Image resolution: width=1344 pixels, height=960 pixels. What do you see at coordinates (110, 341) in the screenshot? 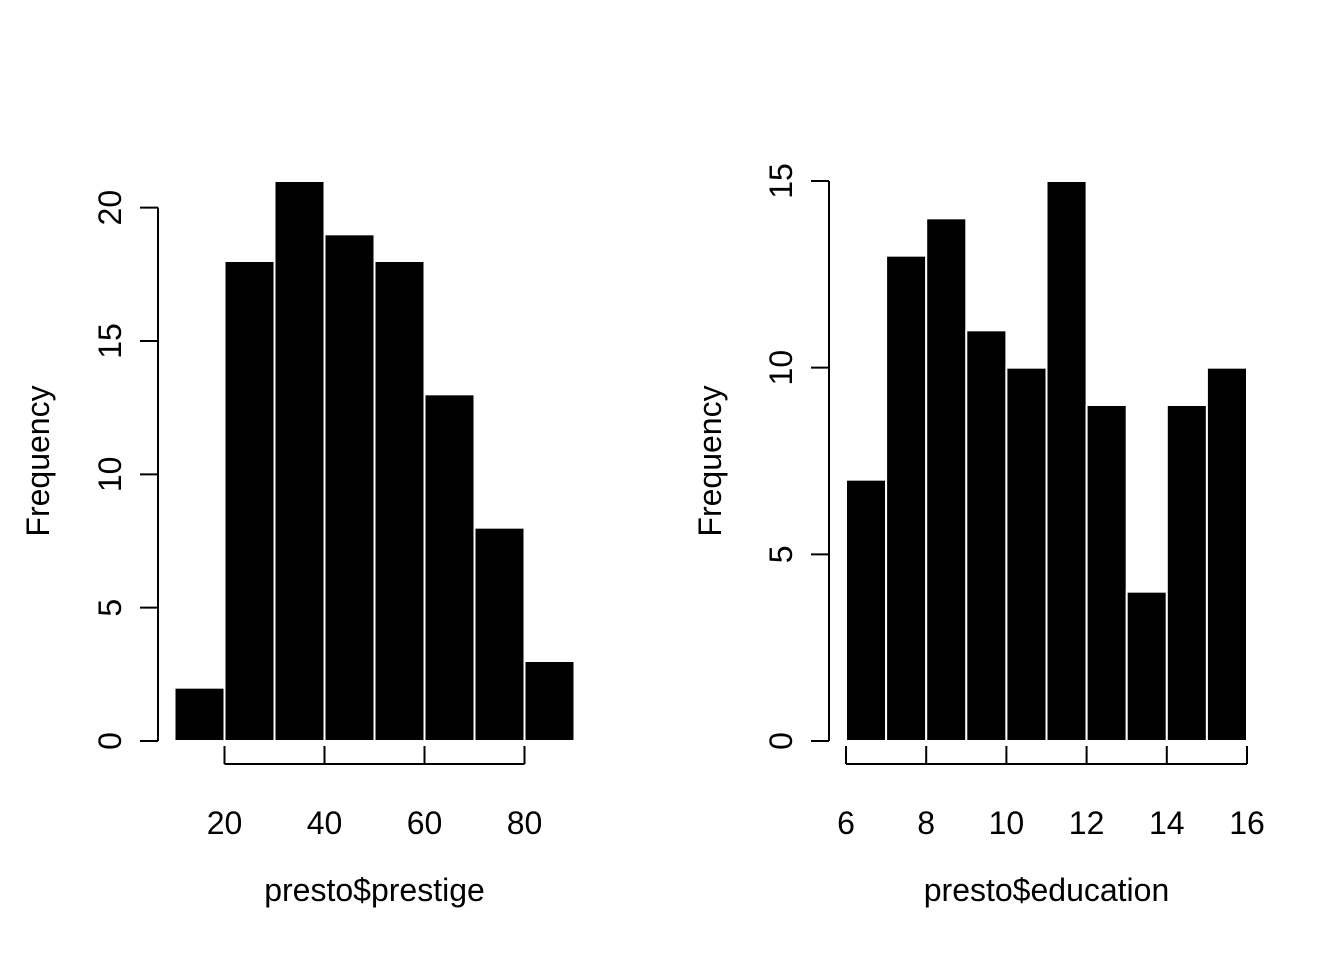
I see `chart-1-y-tick-label-4: 15` at bounding box center [110, 341].